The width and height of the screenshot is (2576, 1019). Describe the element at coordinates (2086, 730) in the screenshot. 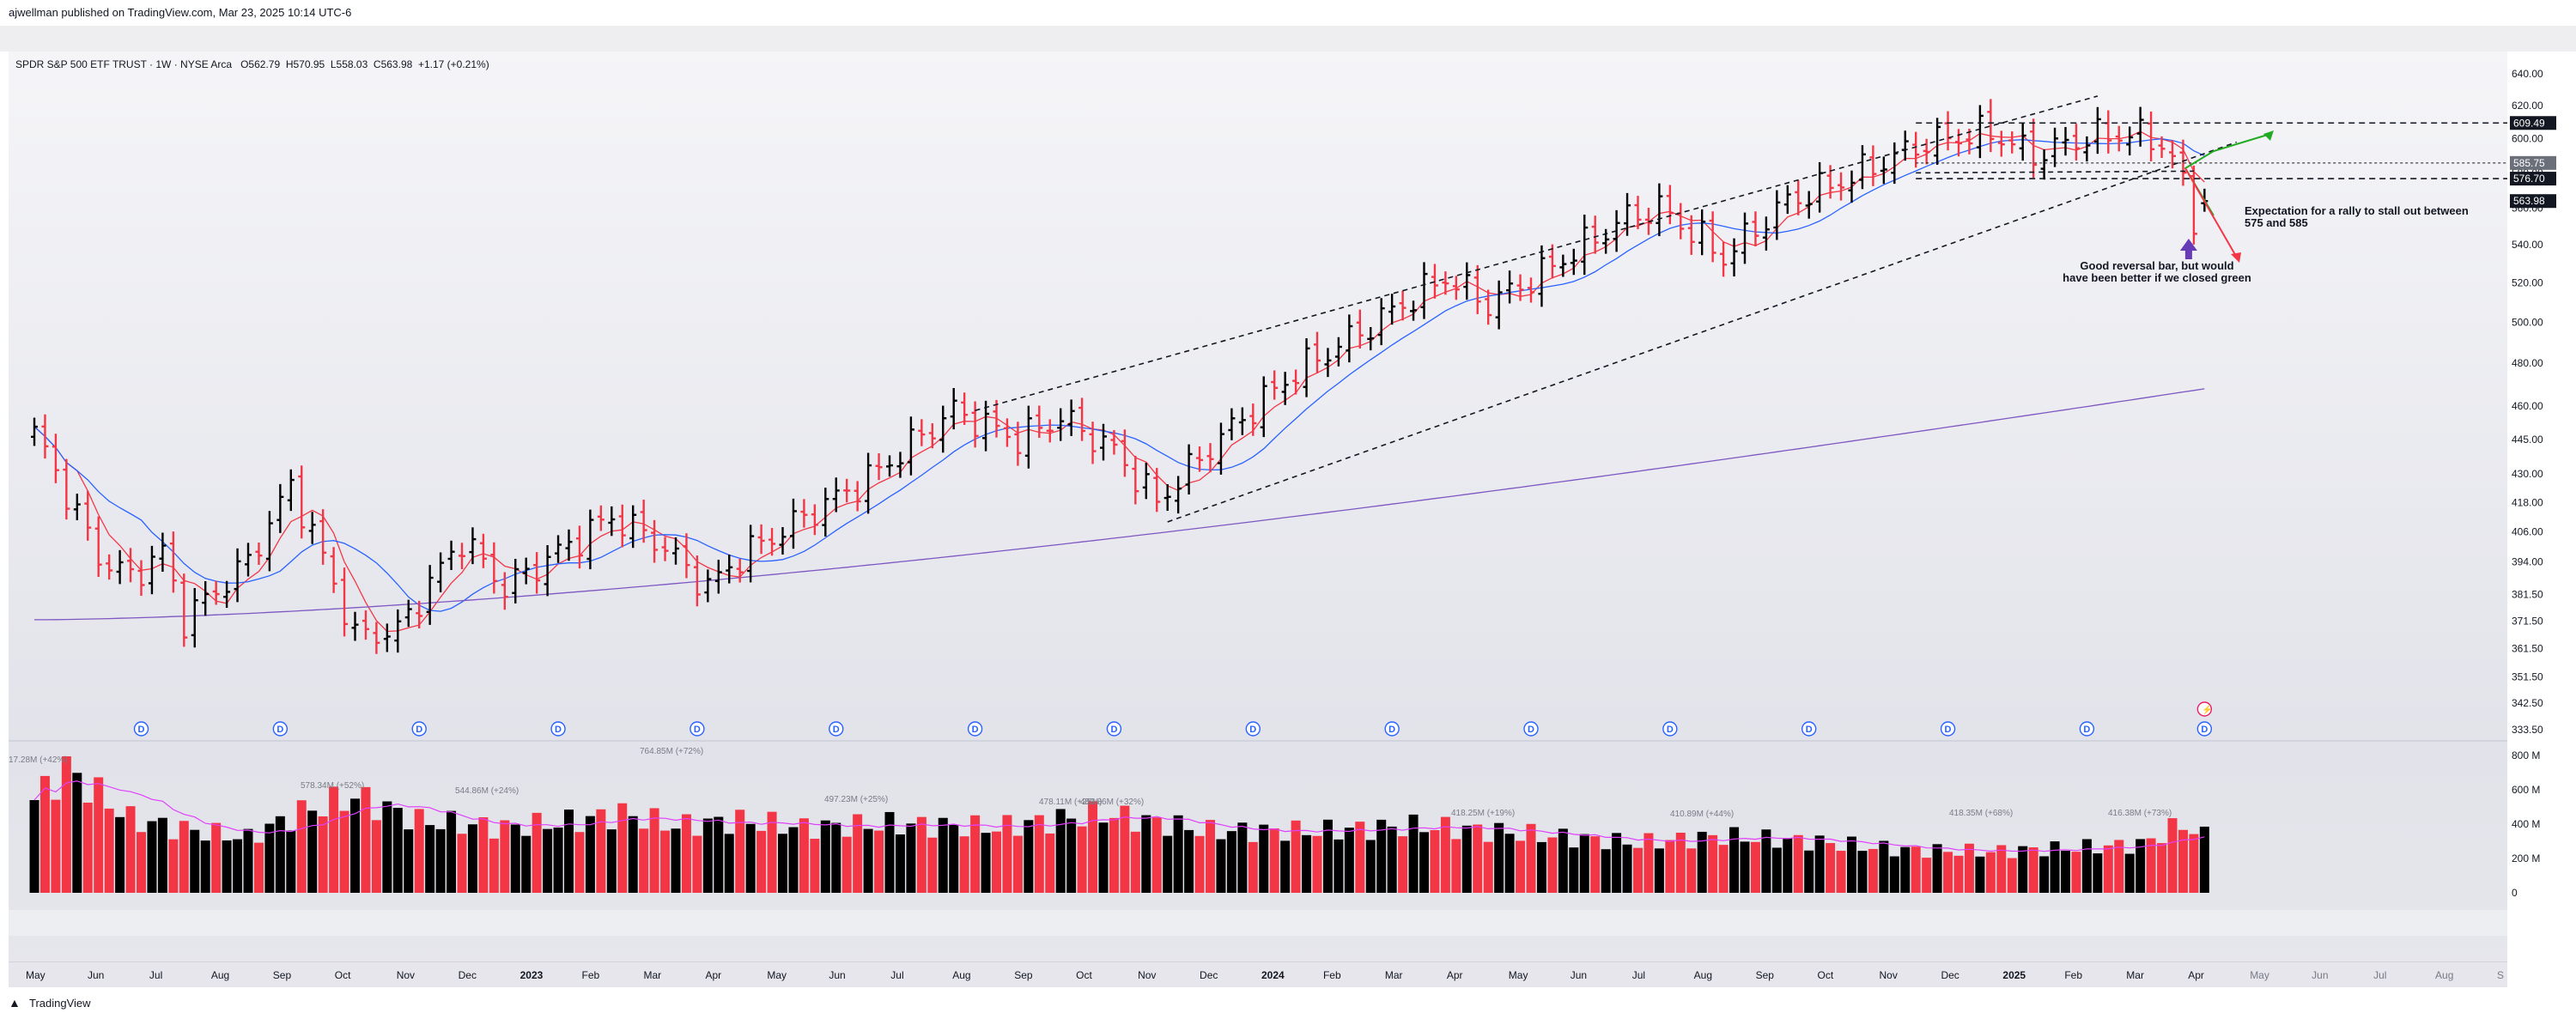

I see `dividend-marker-label: D` at that location.